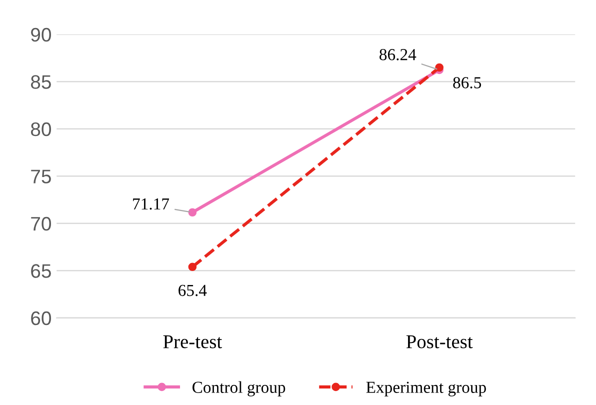  I want to click on y-tick-label: 85, so click(40, 82).